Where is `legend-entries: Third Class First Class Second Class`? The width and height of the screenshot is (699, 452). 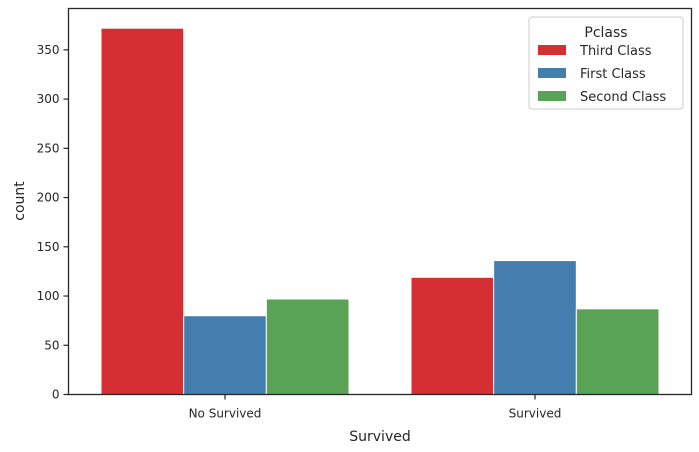
legend-entries: Third Class First Class Second Class is located at coordinates (602, 74).